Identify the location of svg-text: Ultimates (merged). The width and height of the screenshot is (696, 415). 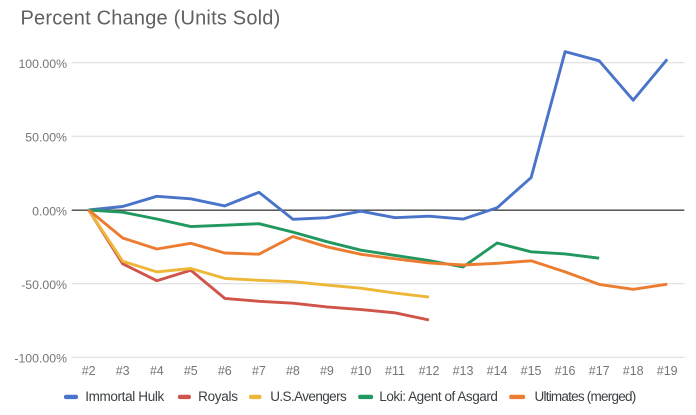
(585, 396).